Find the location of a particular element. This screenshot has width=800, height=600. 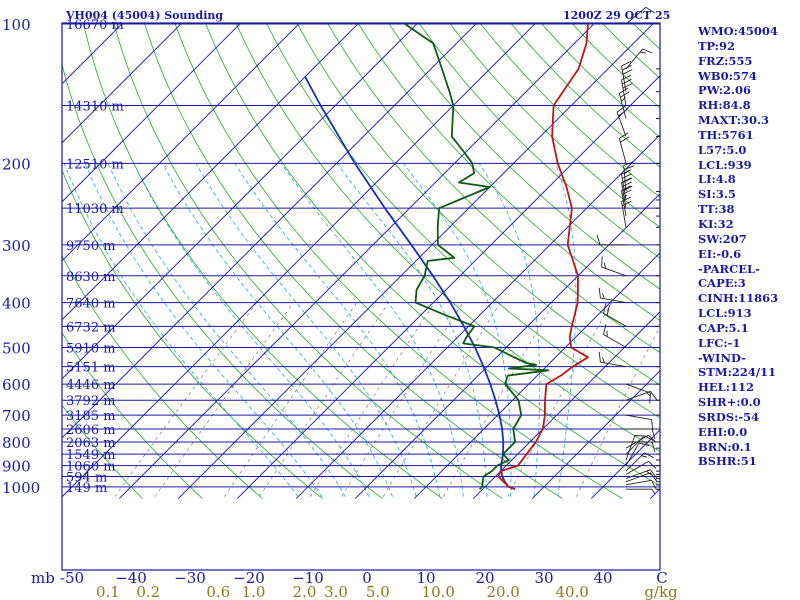

pressure-tick-label: 300 is located at coordinates (16, 246).